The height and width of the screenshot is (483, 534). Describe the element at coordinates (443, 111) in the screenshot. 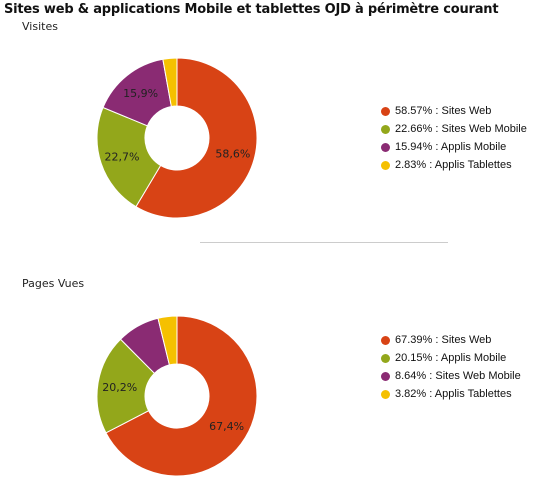

I see `legend-label: 58.57% : Sites Web` at that location.